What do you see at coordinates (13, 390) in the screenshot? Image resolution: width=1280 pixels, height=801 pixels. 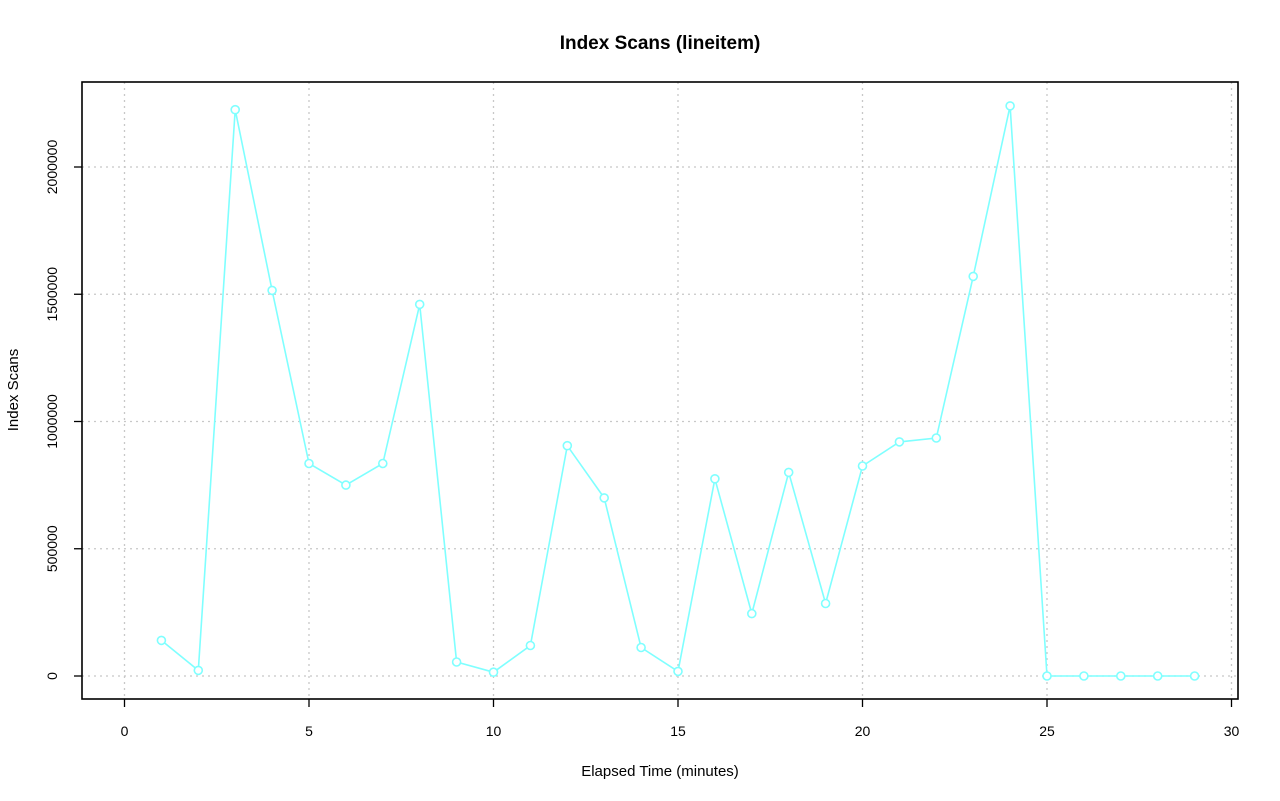 I see `y-axis-label: Index Scans` at bounding box center [13, 390].